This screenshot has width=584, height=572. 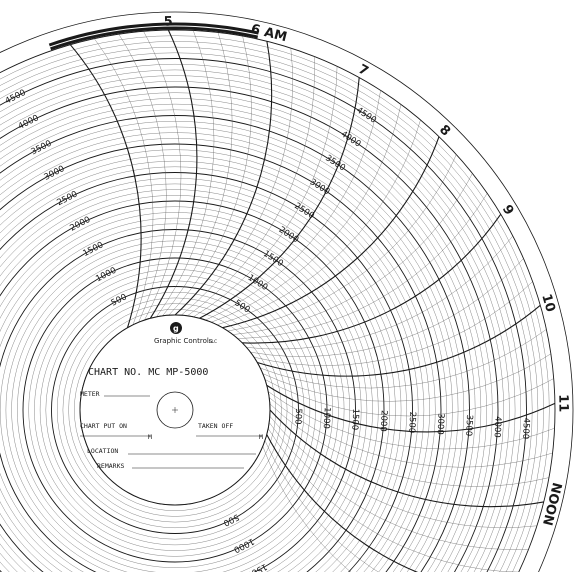 What do you see at coordinates (90, 394) in the screenshot?
I see `meter-label: METER` at bounding box center [90, 394].